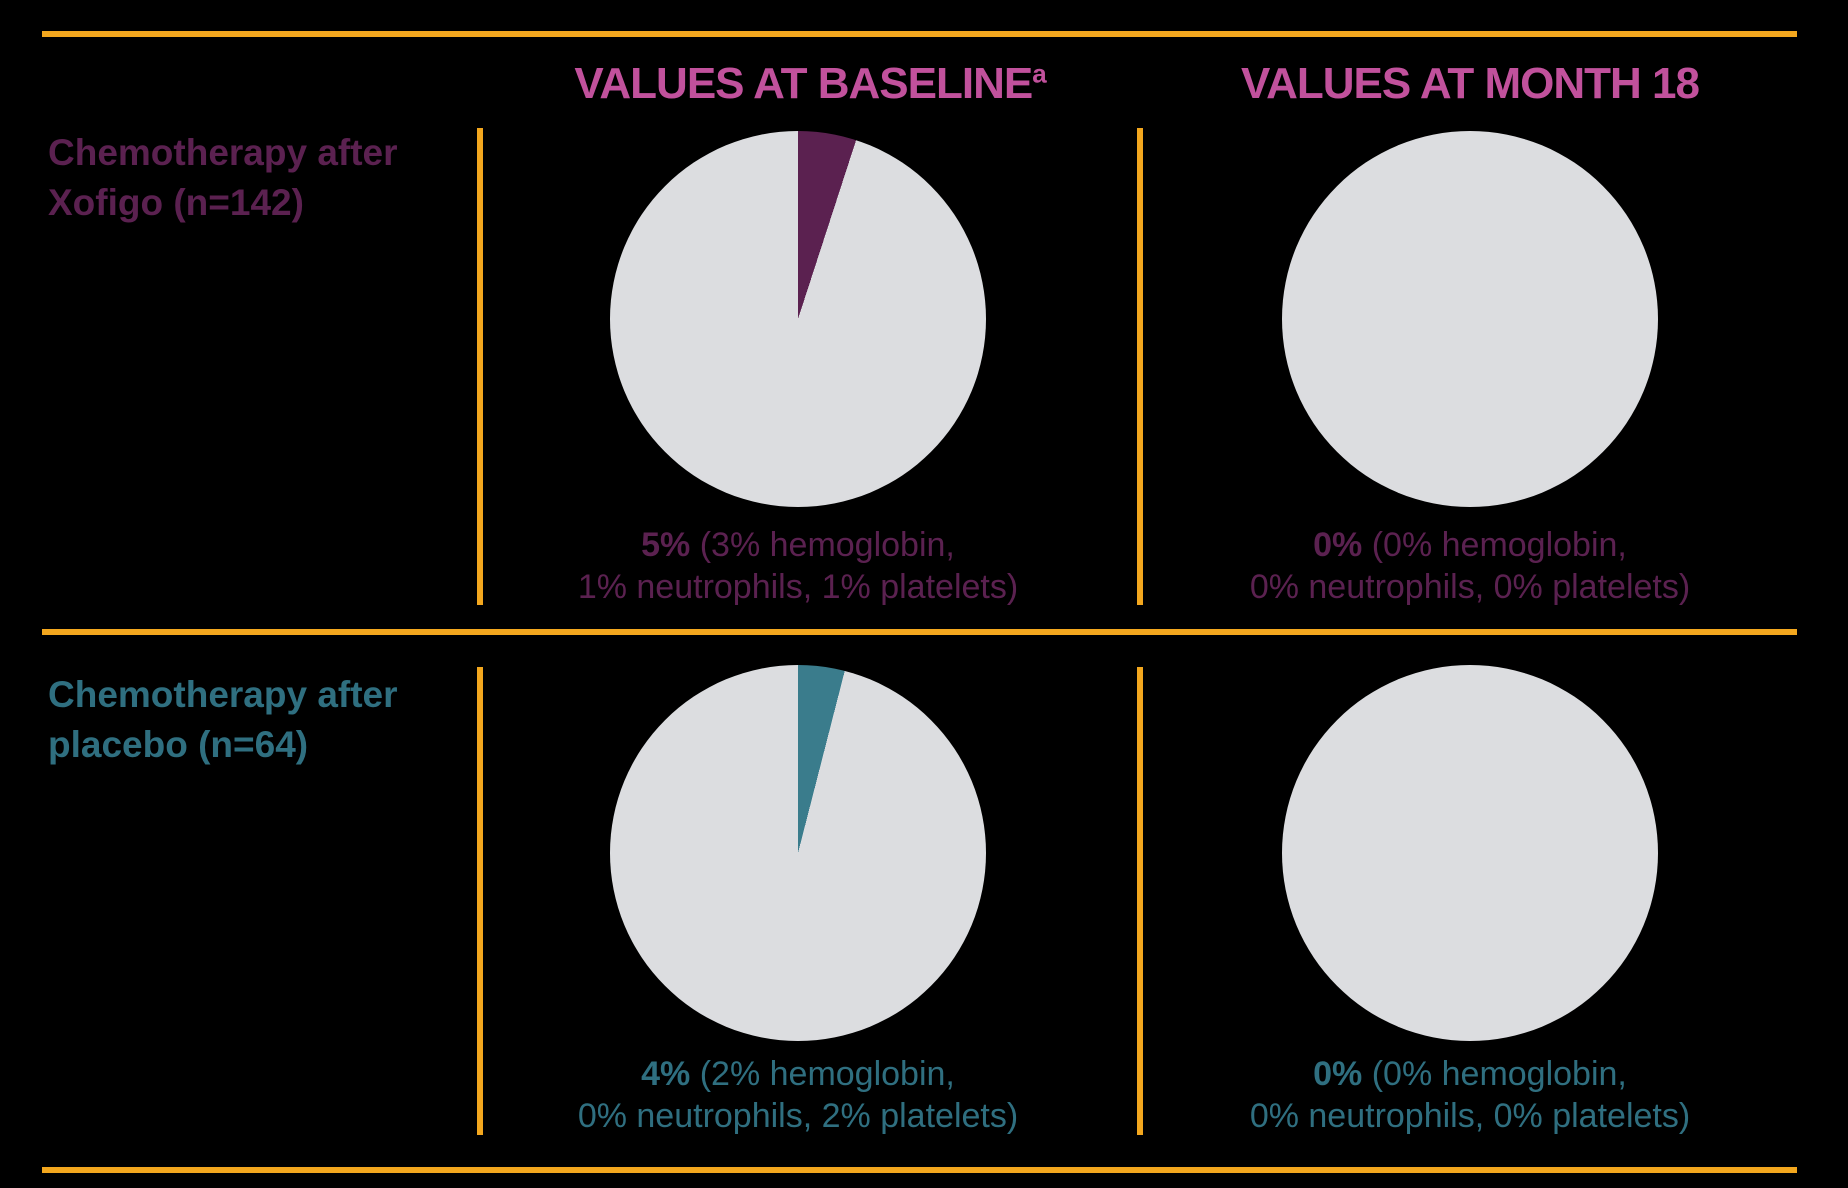  I want to click on column-header-month18-text: VALUES AT MONTH 18, so click(1470, 83).